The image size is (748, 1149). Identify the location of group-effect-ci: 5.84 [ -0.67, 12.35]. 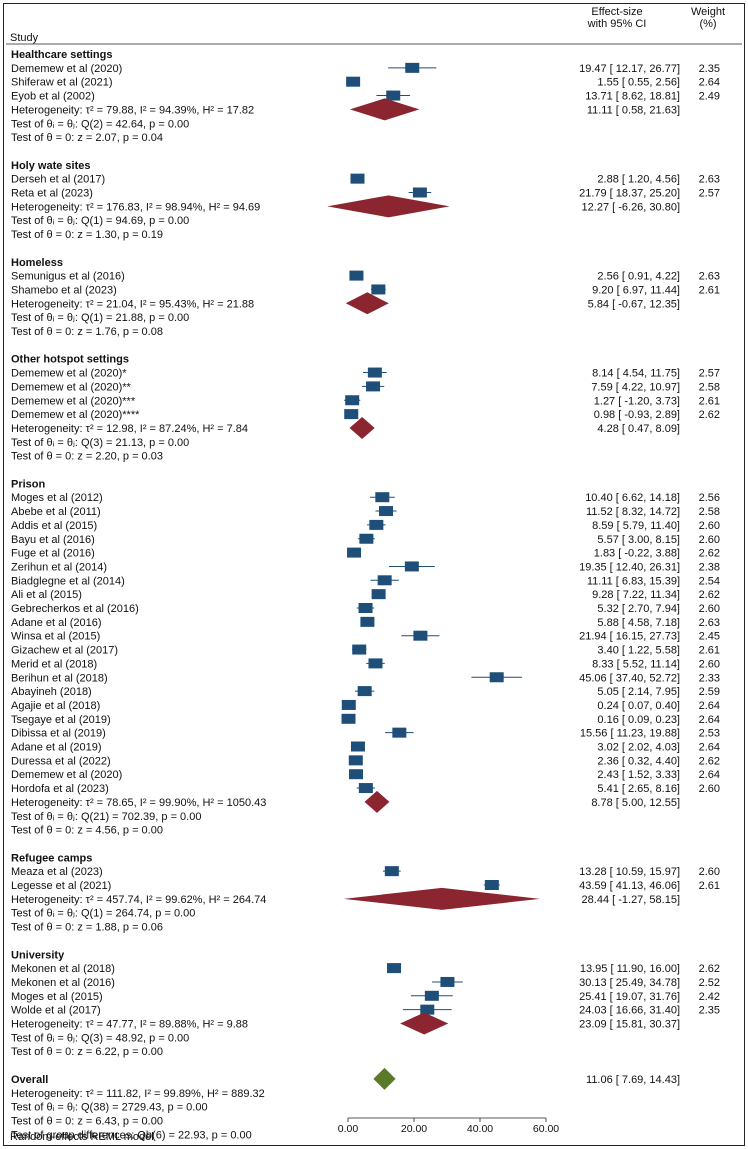
(634, 304).